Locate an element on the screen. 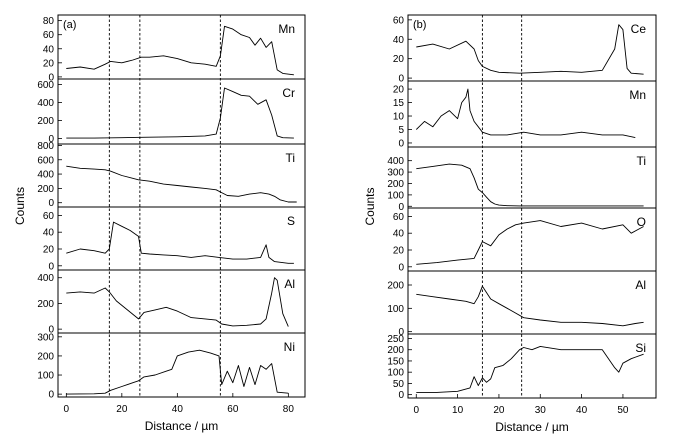 The height and width of the screenshot is (437, 677). y-tick-label: 50 is located at coordinates (399, 384).